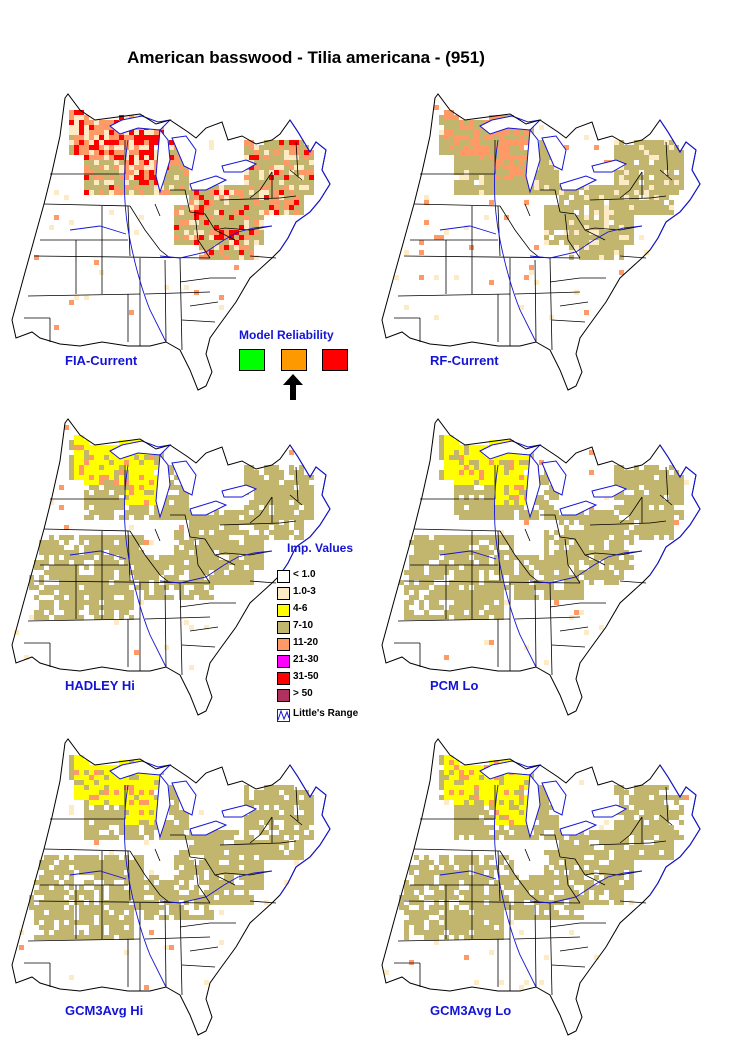  Describe the element at coordinates (283, 715) in the screenshot. I see `range-line-icon` at that location.